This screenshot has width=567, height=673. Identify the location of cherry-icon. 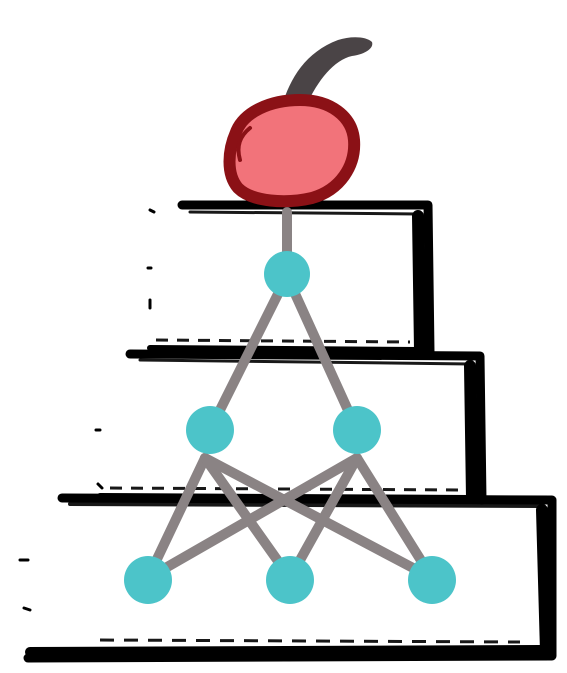
(298, 122).